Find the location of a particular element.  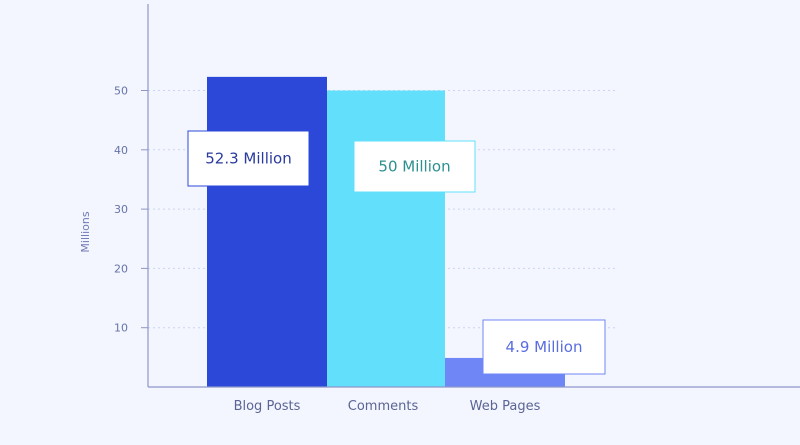

data-label: 4.9 Million is located at coordinates (544, 347).